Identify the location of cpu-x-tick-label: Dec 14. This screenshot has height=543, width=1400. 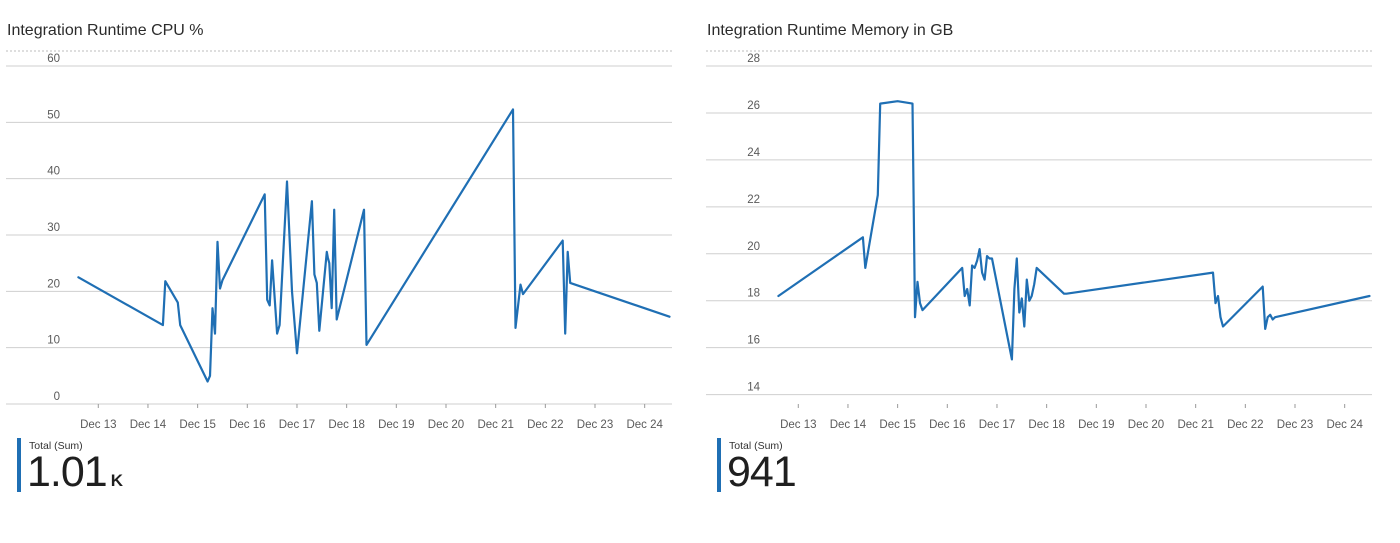
(148, 425).